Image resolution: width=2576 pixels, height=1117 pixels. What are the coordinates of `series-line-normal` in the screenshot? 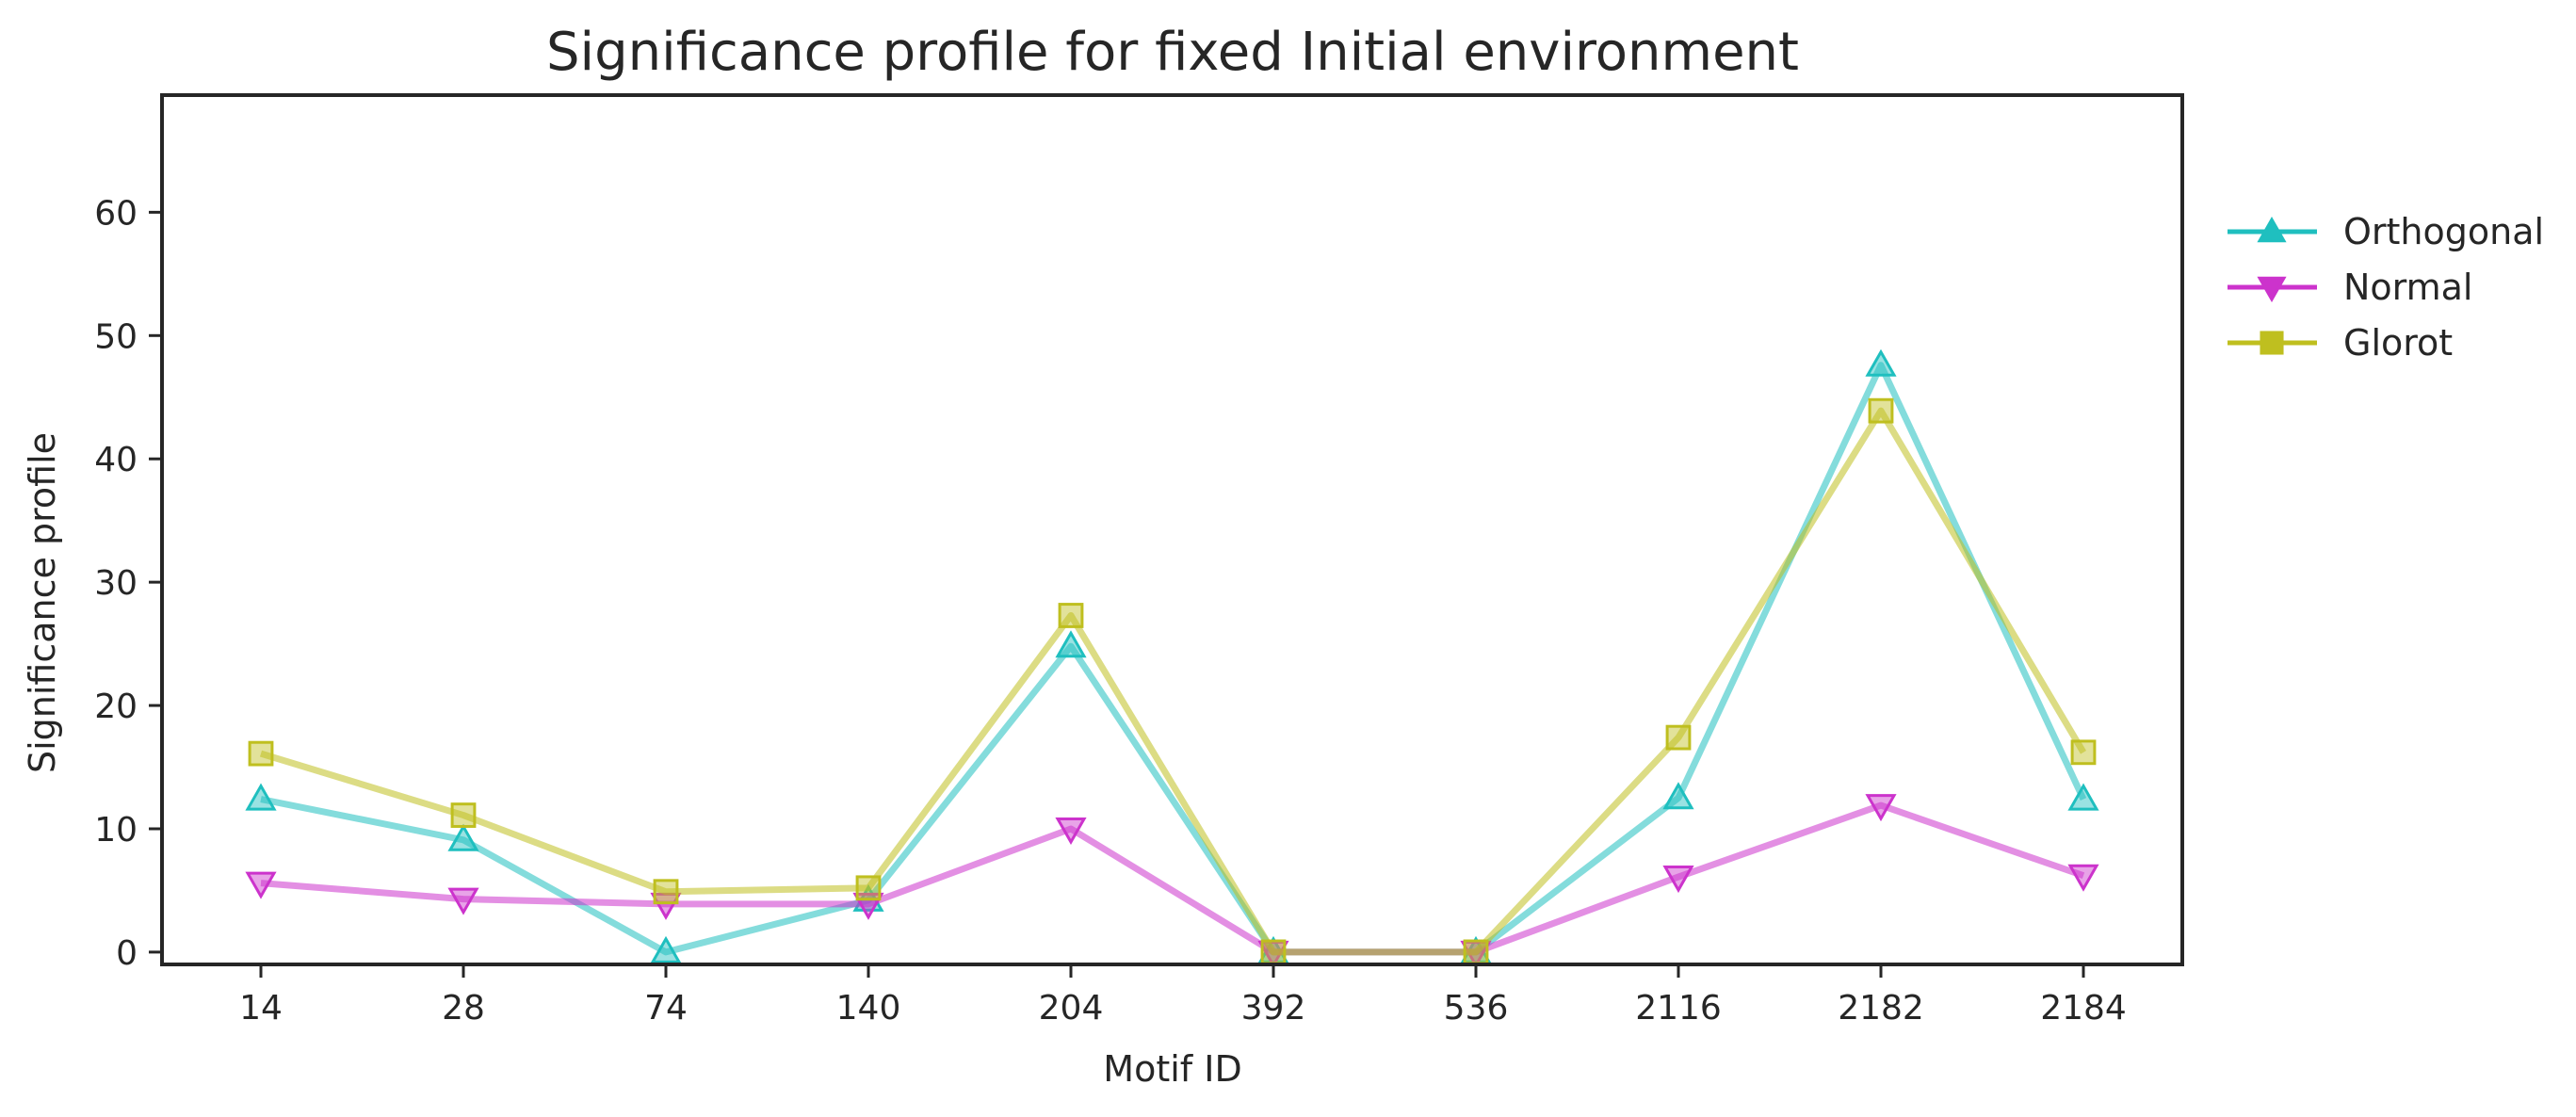 It's located at (1172, 878).